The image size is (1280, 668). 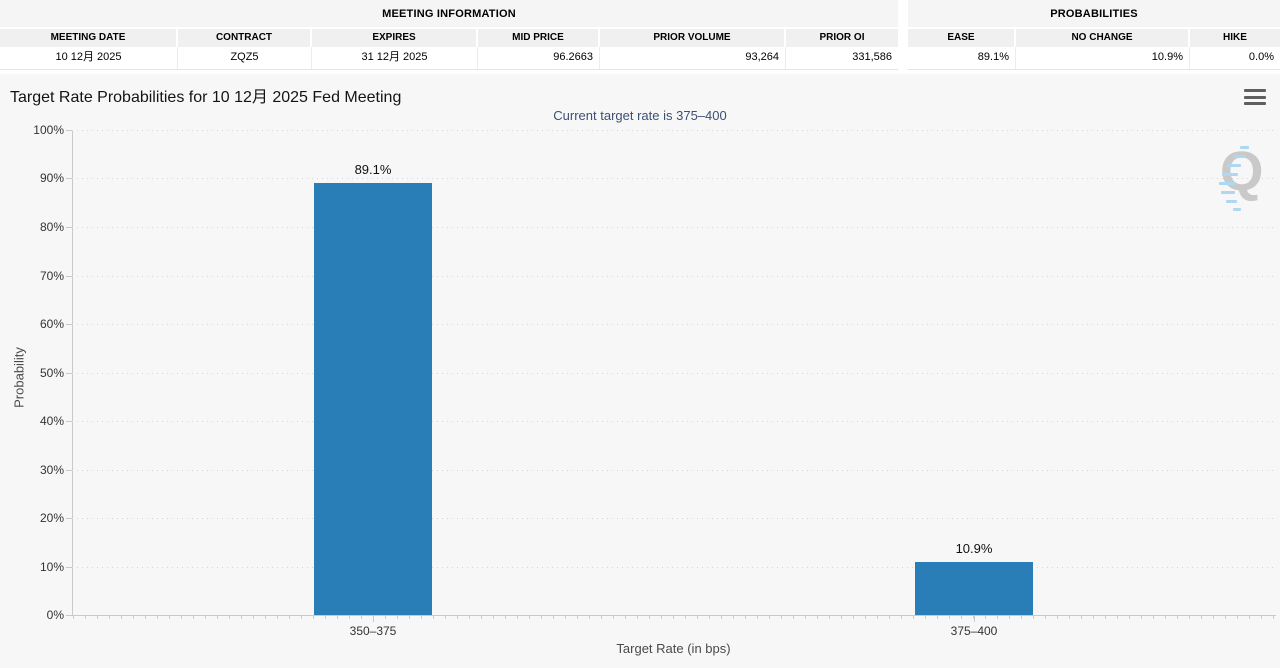 I want to click on y-tick-label-50: 50%, so click(x=51, y=373).